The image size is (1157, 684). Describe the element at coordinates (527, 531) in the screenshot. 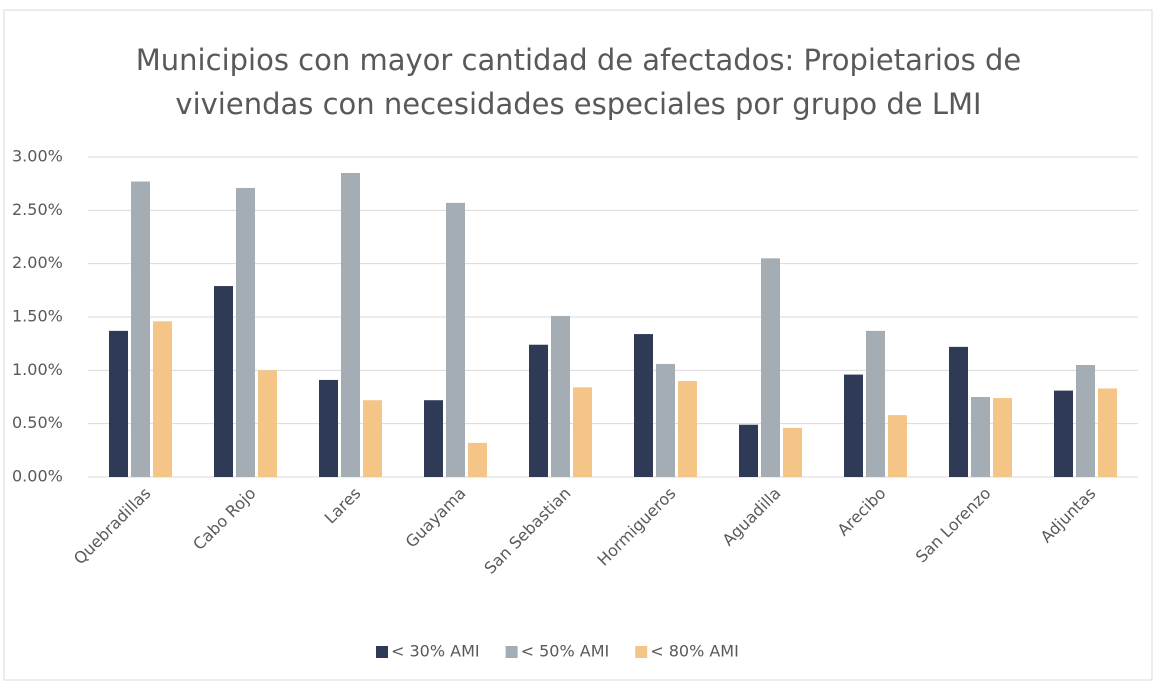

I see `x-tick-label: San Sebastian` at that location.